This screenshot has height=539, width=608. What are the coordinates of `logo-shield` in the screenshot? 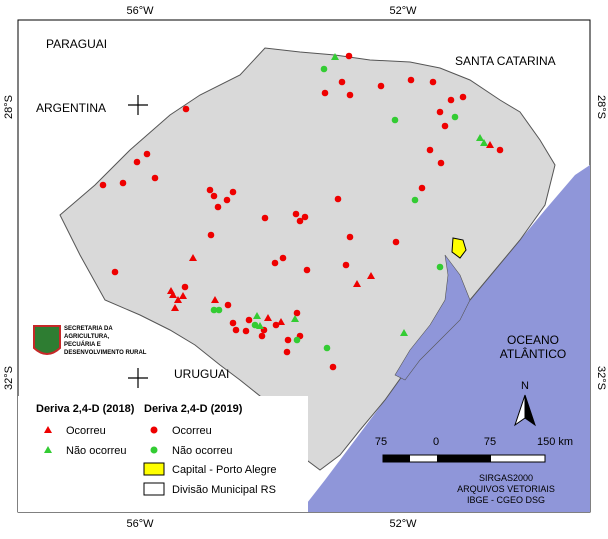 It's located at (47, 340).